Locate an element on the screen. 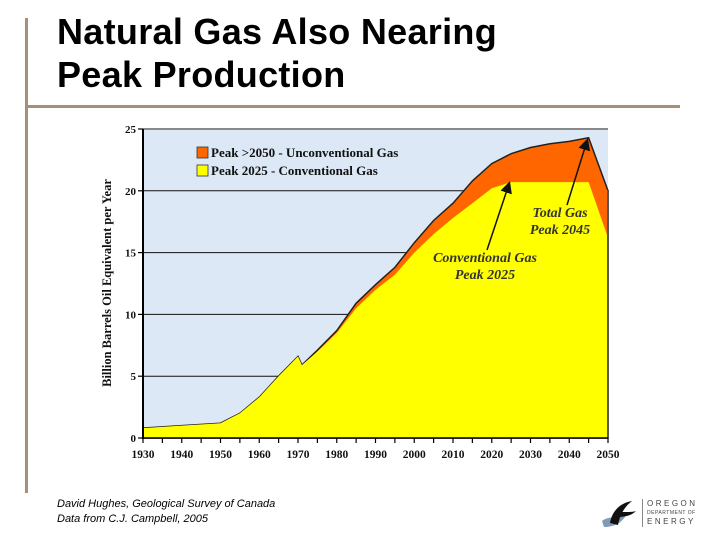 The height and width of the screenshot is (540, 720). legend-swatch-unconventional is located at coordinates (202, 152).